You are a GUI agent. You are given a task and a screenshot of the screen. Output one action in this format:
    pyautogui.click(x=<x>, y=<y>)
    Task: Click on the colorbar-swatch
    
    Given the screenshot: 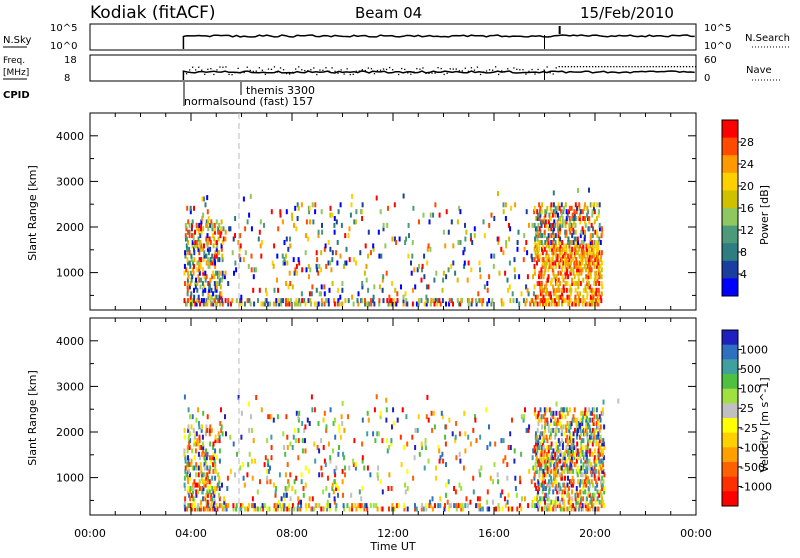 What is the action you would take?
    pyautogui.click(x=730, y=129)
    